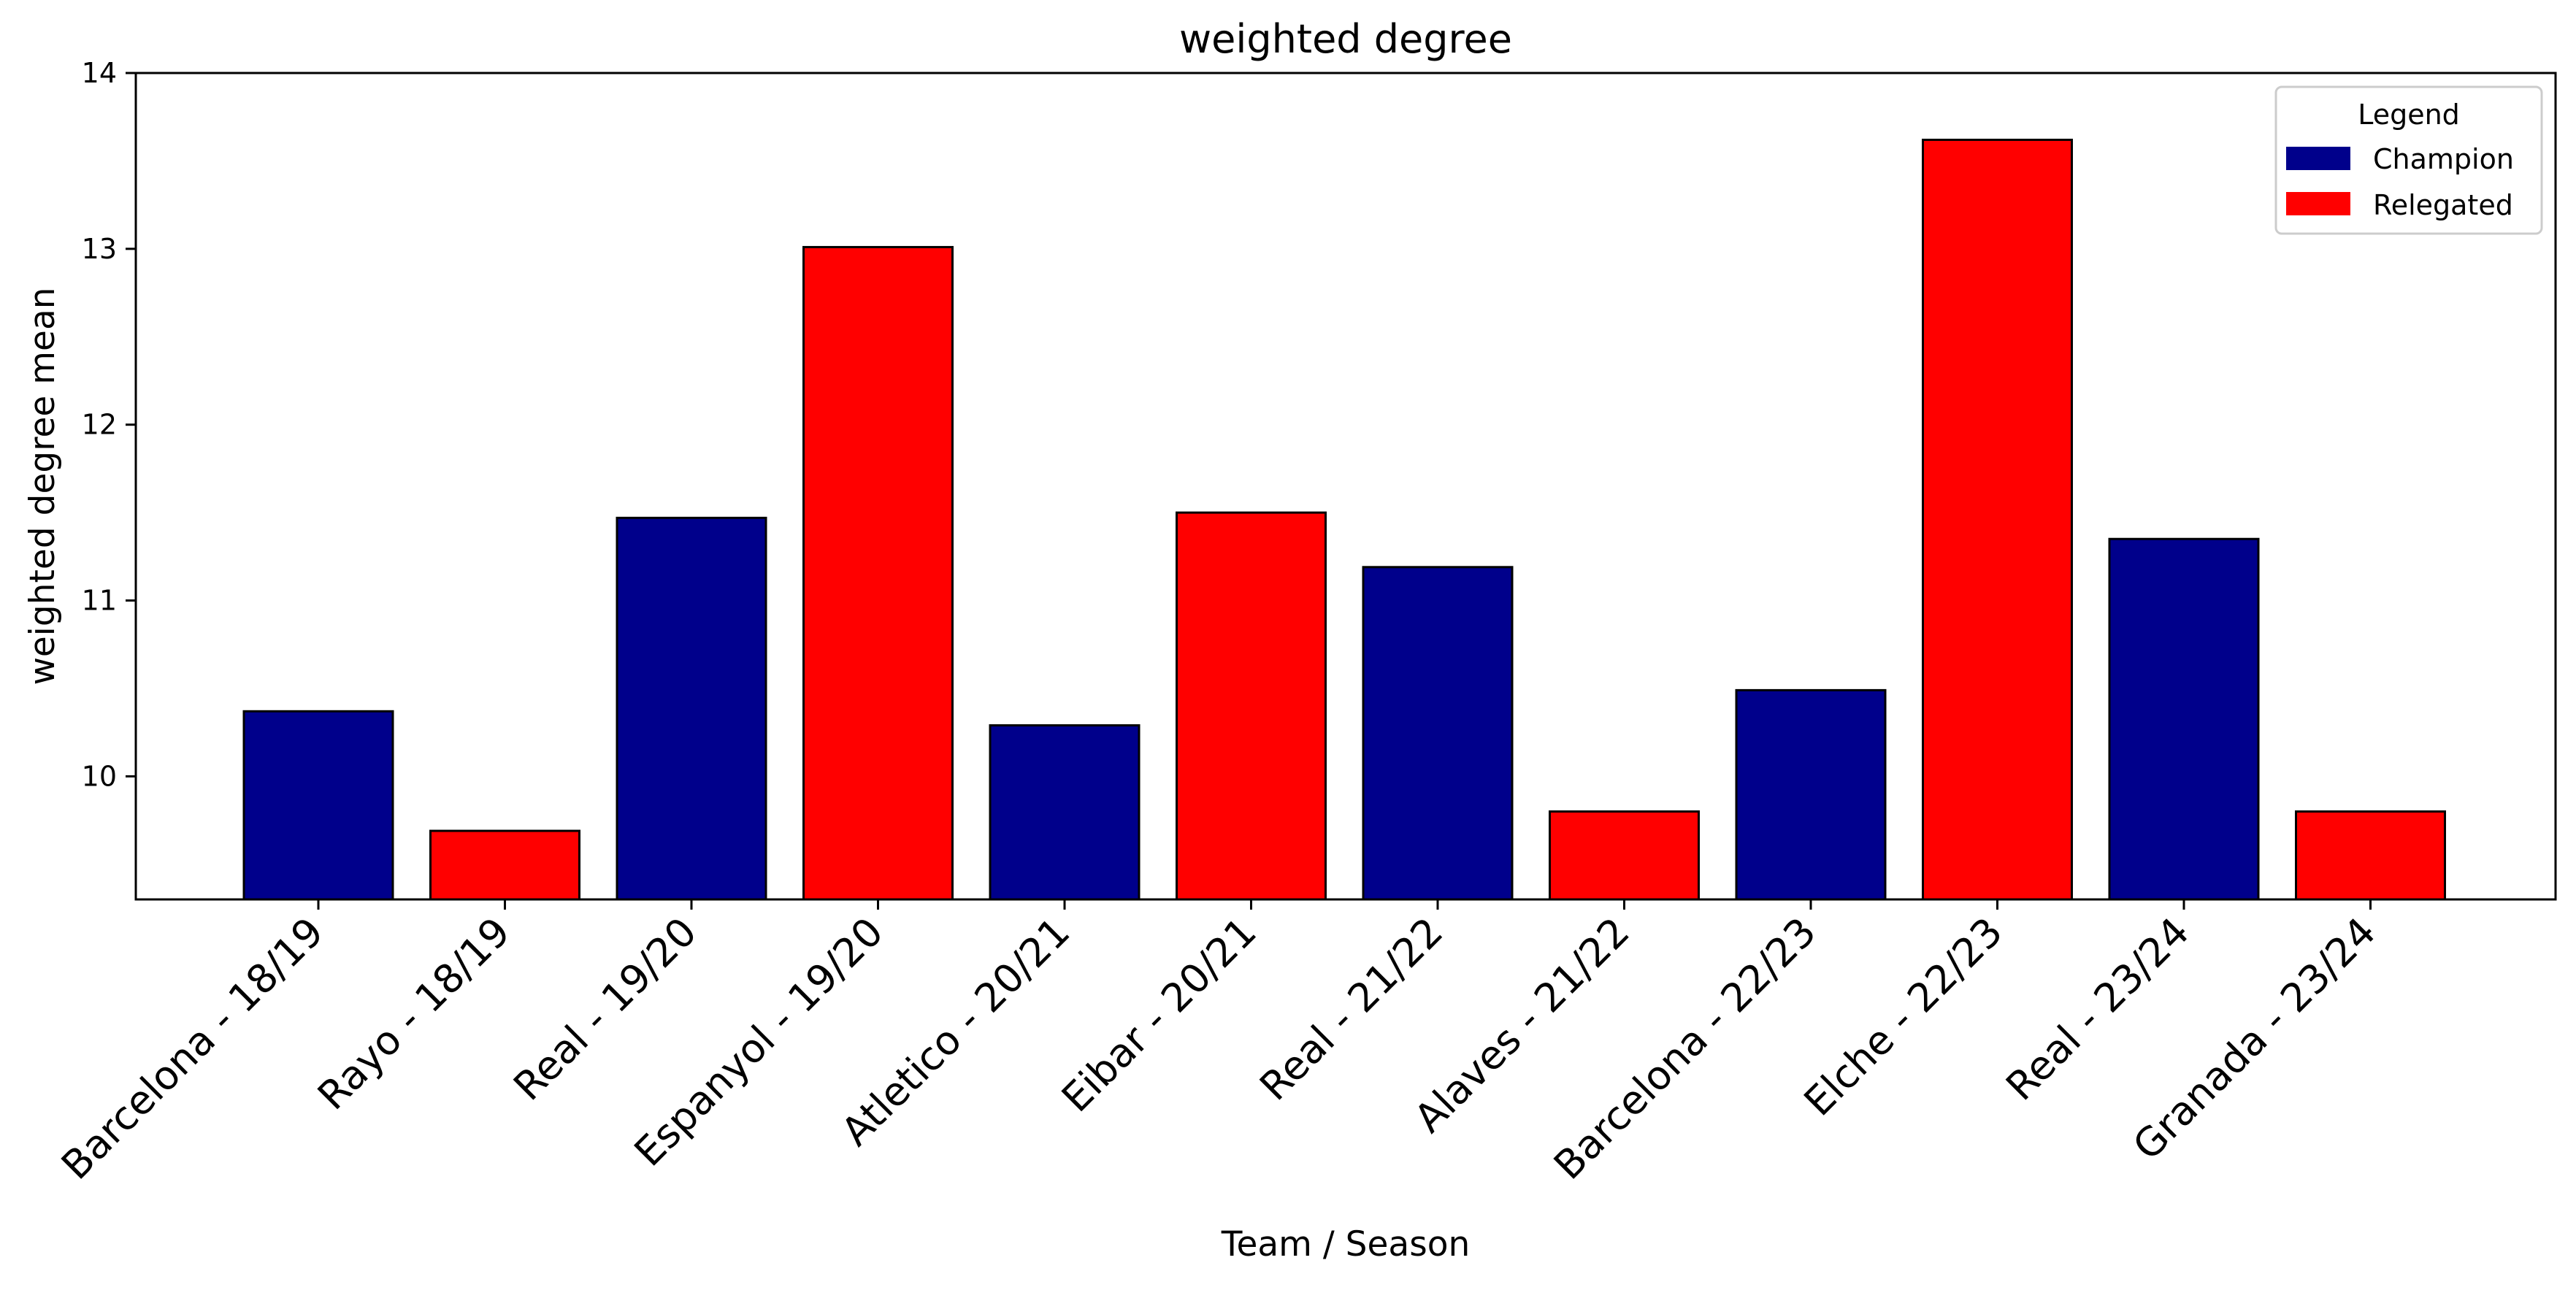 This screenshot has height=1290, width=2576. I want to click on y-axis: 10 11 12 13 14, so click(109, 424).